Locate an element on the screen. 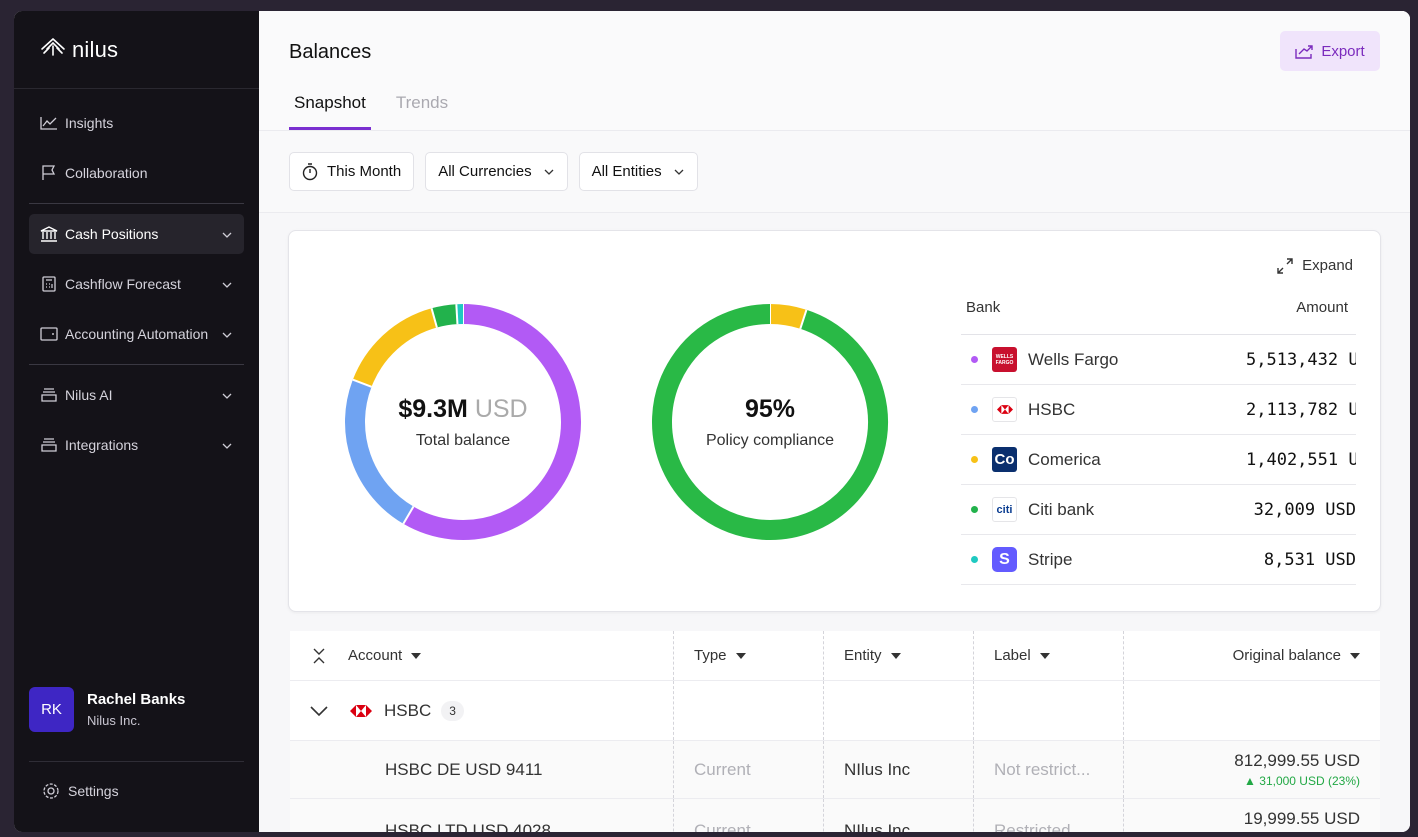  nilus-logo-icon is located at coordinates (53, 49).